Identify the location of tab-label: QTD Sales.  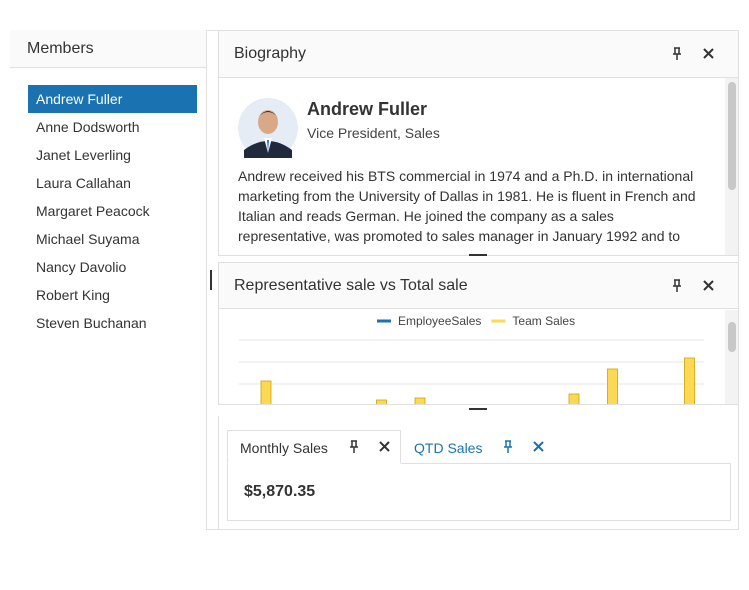
(448, 448).